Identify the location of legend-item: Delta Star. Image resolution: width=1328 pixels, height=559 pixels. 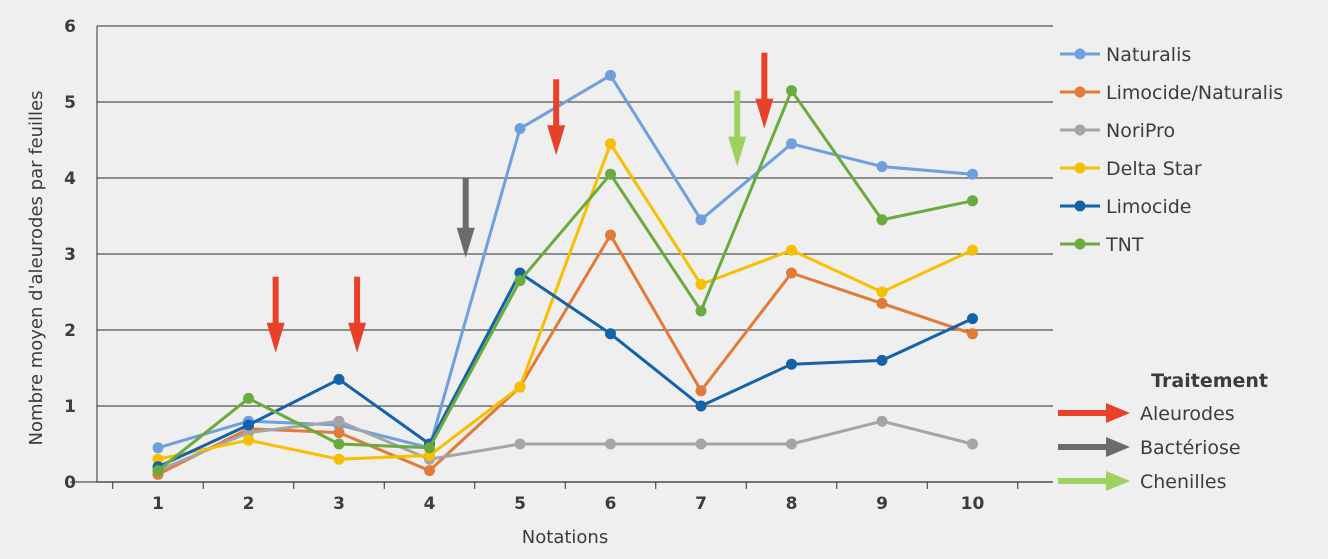
(1131, 169).